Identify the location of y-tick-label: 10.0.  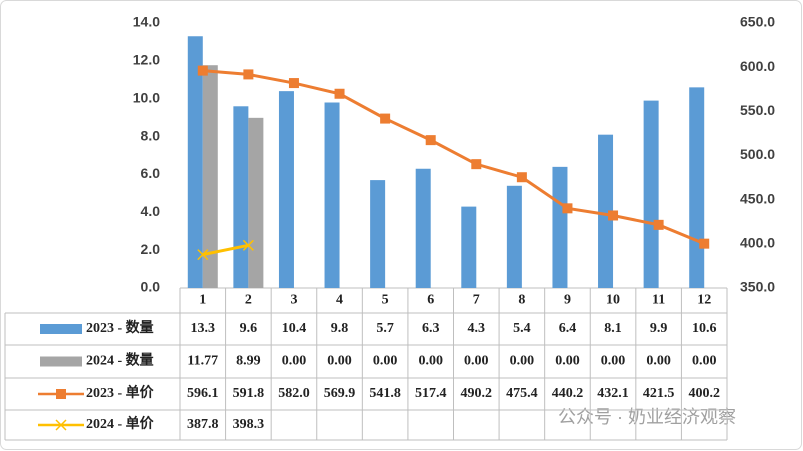
(146, 97).